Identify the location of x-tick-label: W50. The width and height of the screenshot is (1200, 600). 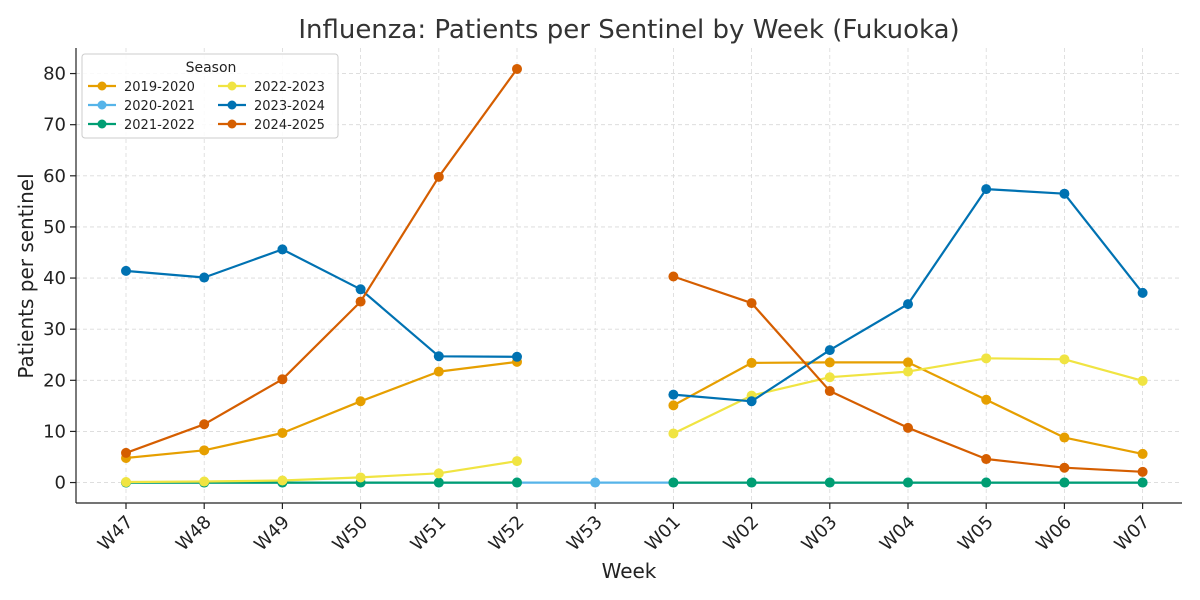
(351, 534).